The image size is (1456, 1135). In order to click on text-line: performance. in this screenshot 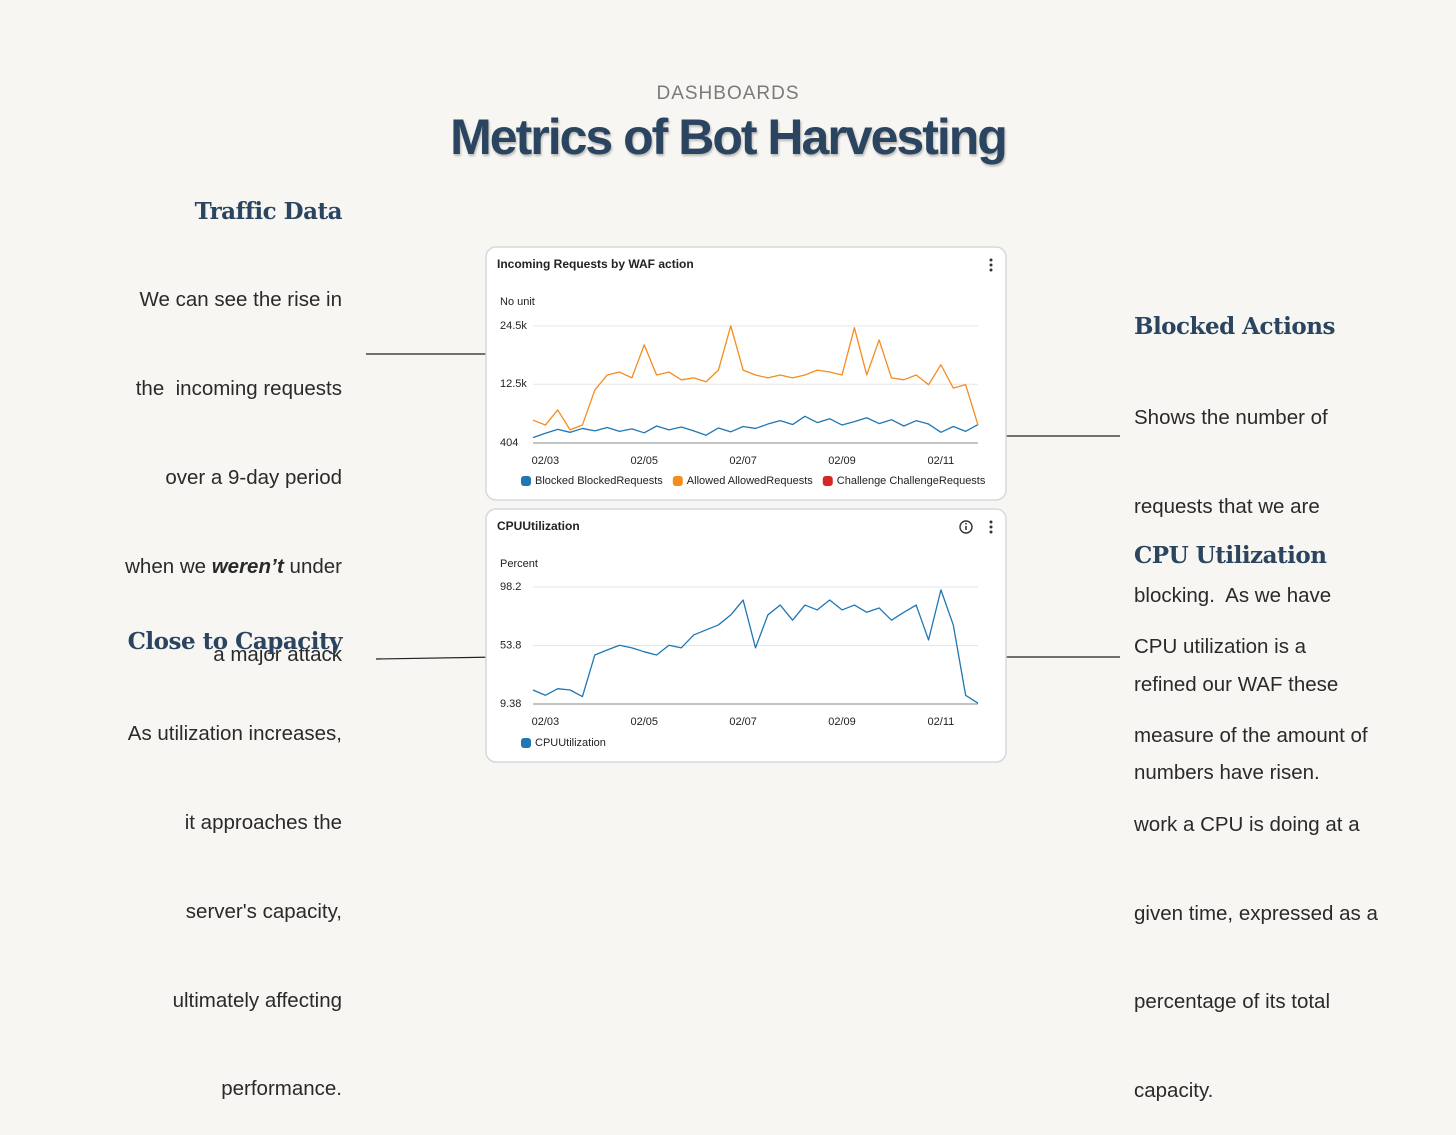, I will do `click(281, 1089)`.